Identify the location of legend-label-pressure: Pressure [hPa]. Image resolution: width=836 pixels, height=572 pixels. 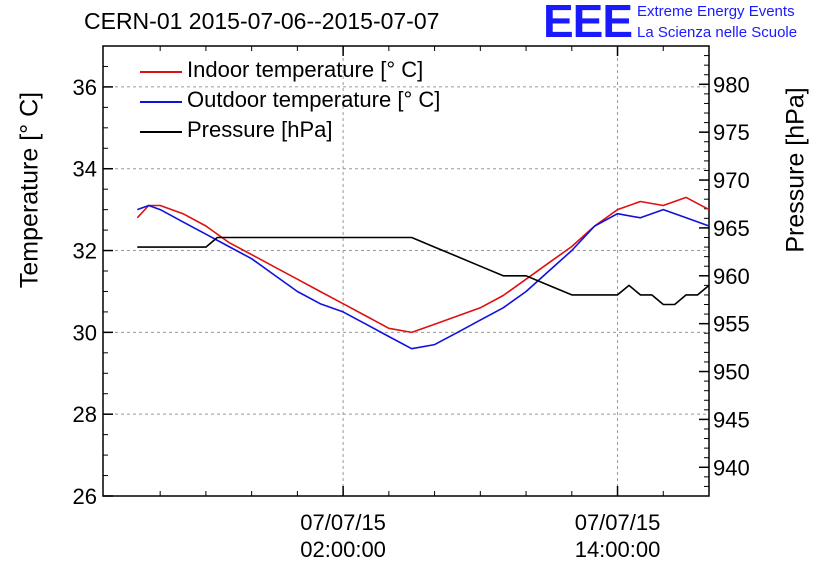
(260, 129).